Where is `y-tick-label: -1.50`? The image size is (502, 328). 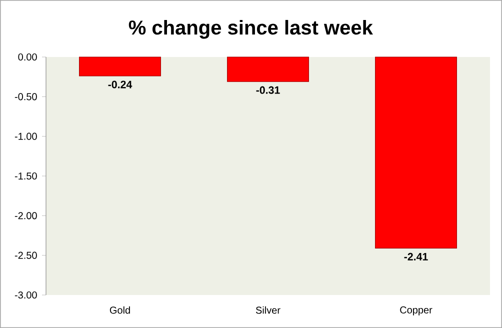
y-tick-label: -1.50 is located at coordinates (25, 176).